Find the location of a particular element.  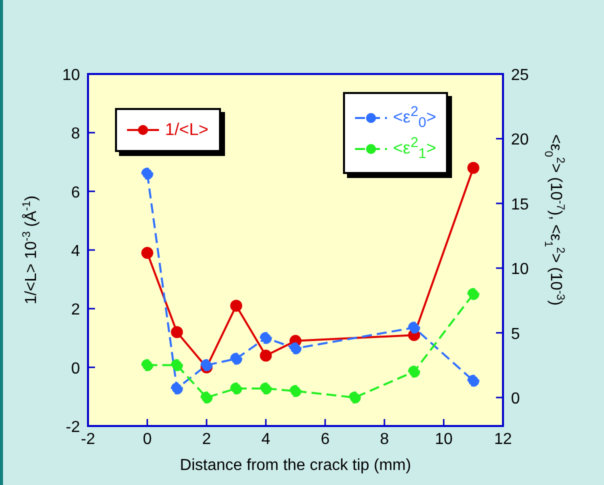

x-tick-label: 12 is located at coordinates (503, 439).